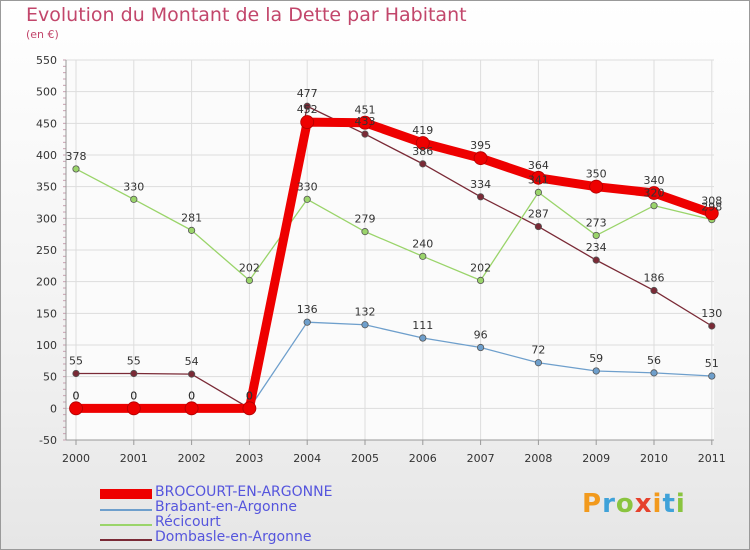  I want to click on data-label: 287, so click(538, 214).